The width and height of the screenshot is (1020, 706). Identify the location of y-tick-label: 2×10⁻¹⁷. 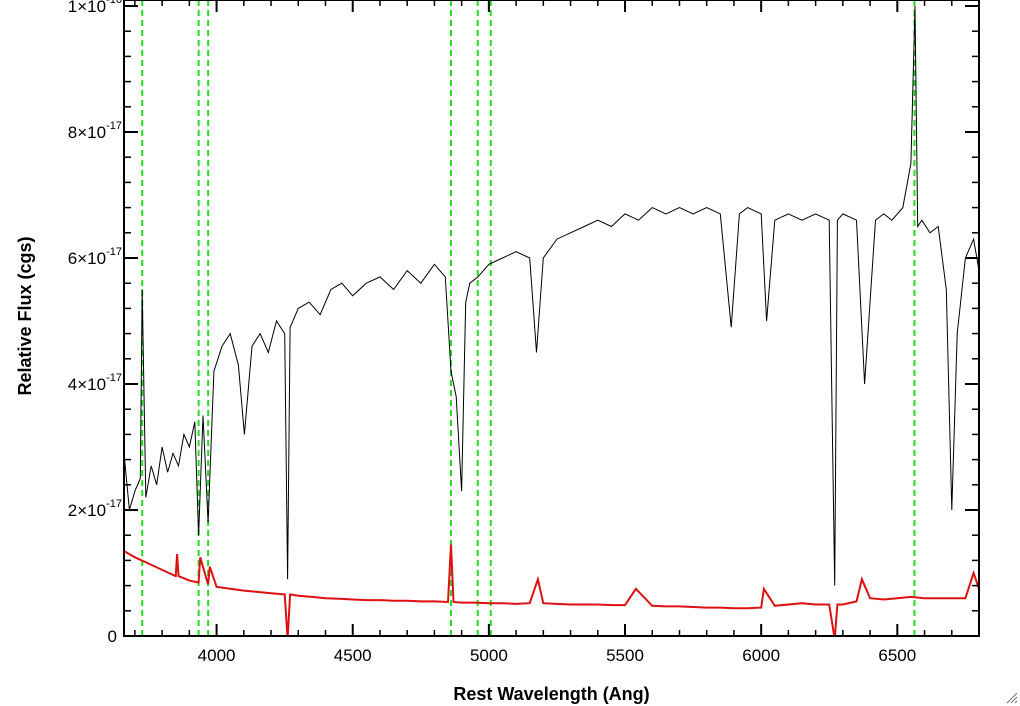
(95, 509).